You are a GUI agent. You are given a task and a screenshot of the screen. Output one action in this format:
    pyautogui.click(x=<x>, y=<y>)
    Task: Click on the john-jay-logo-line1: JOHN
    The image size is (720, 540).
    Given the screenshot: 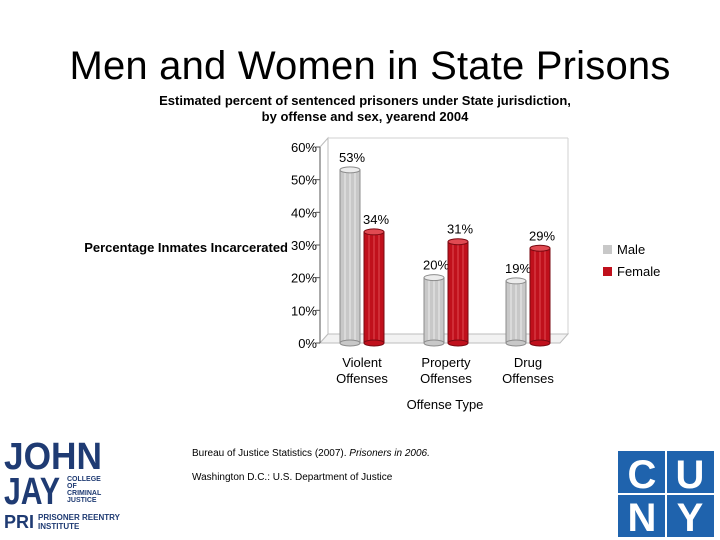 What is the action you would take?
    pyautogui.click(x=53, y=457)
    